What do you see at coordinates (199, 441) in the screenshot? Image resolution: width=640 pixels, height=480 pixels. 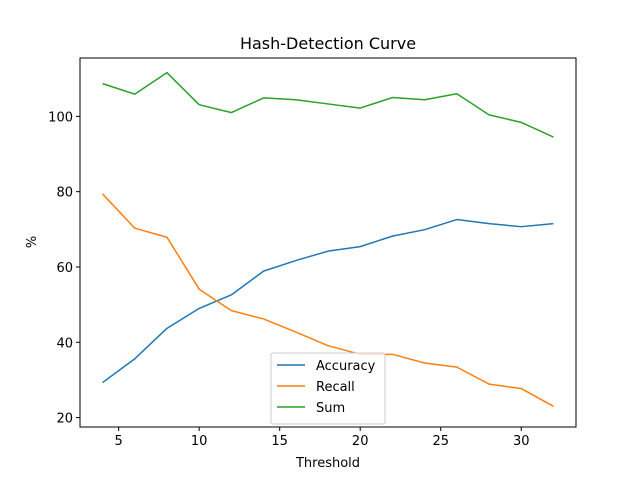 I see `x-tick-label: 10` at bounding box center [199, 441].